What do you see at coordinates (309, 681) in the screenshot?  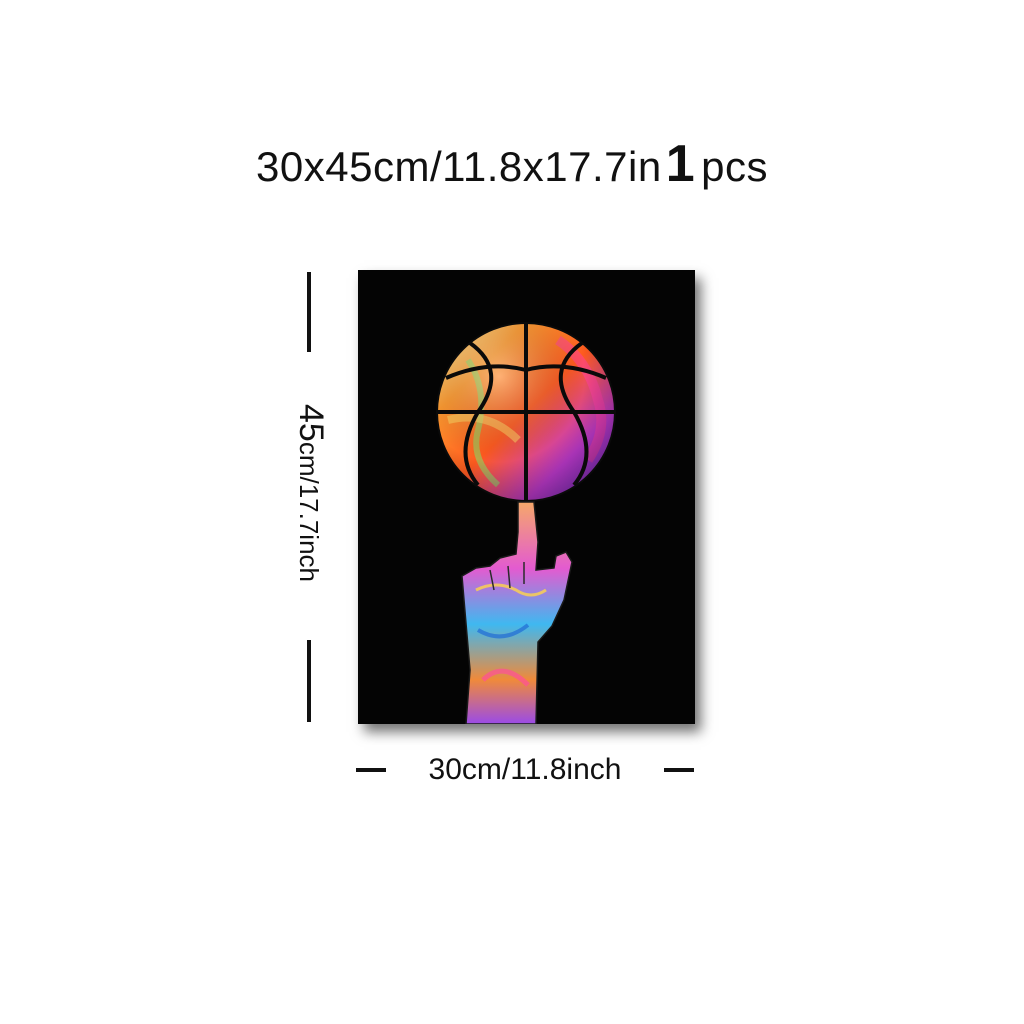 I see `height-line-bottom` at bounding box center [309, 681].